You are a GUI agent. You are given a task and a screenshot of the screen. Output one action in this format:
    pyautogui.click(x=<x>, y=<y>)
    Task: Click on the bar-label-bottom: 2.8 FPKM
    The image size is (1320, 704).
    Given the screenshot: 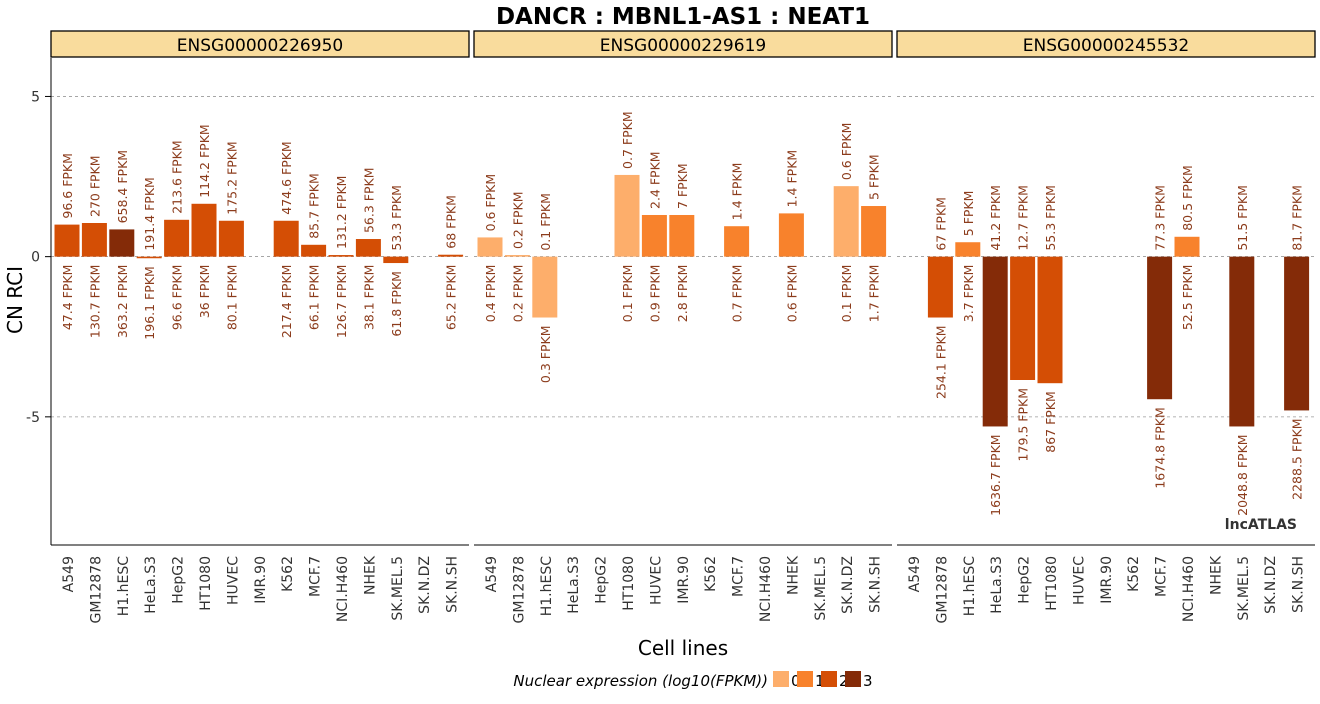 What is the action you would take?
    pyautogui.click(x=682, y=294)
    